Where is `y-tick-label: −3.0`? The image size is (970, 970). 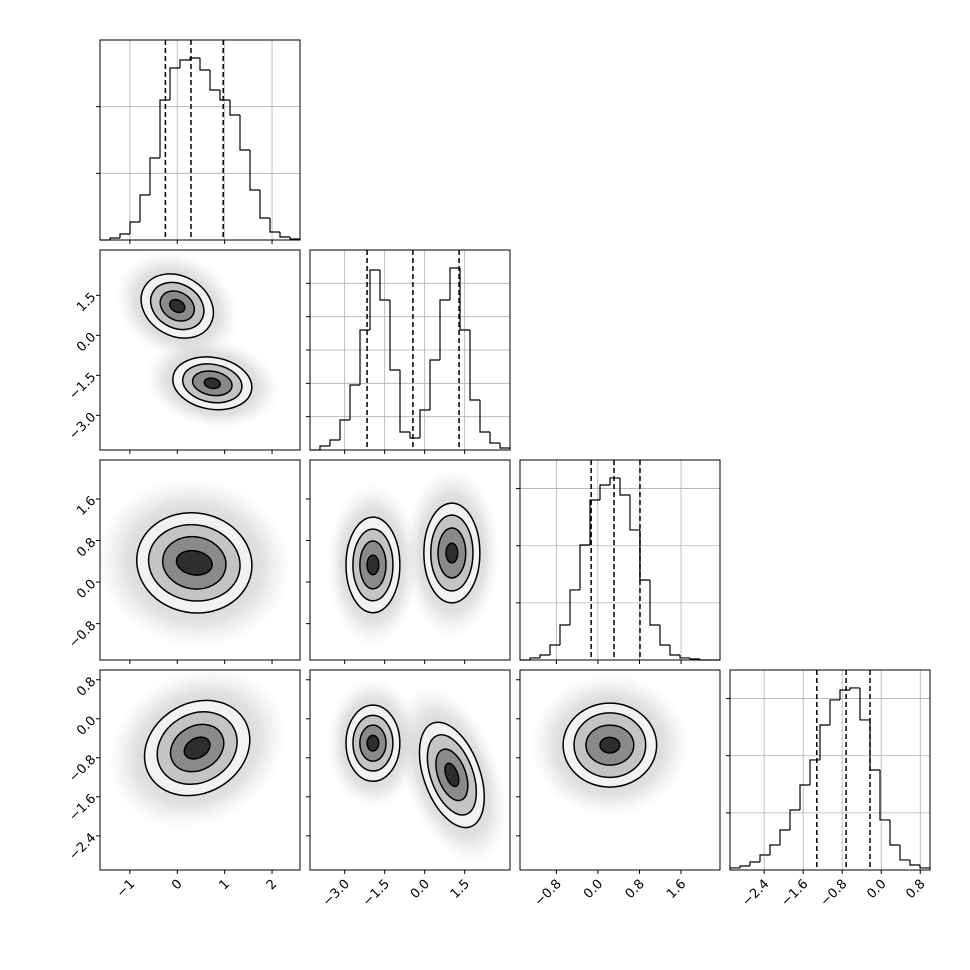
y-tick-label: −3.0 is located at coordinates (82, 426).